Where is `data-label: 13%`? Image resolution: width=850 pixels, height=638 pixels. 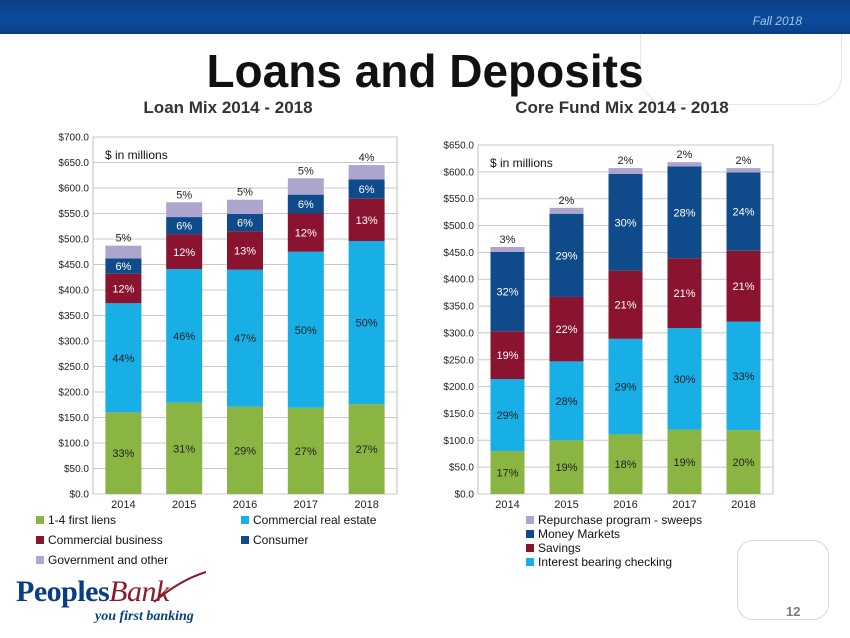 data-label: 13% is located at coordinates (367, 221).